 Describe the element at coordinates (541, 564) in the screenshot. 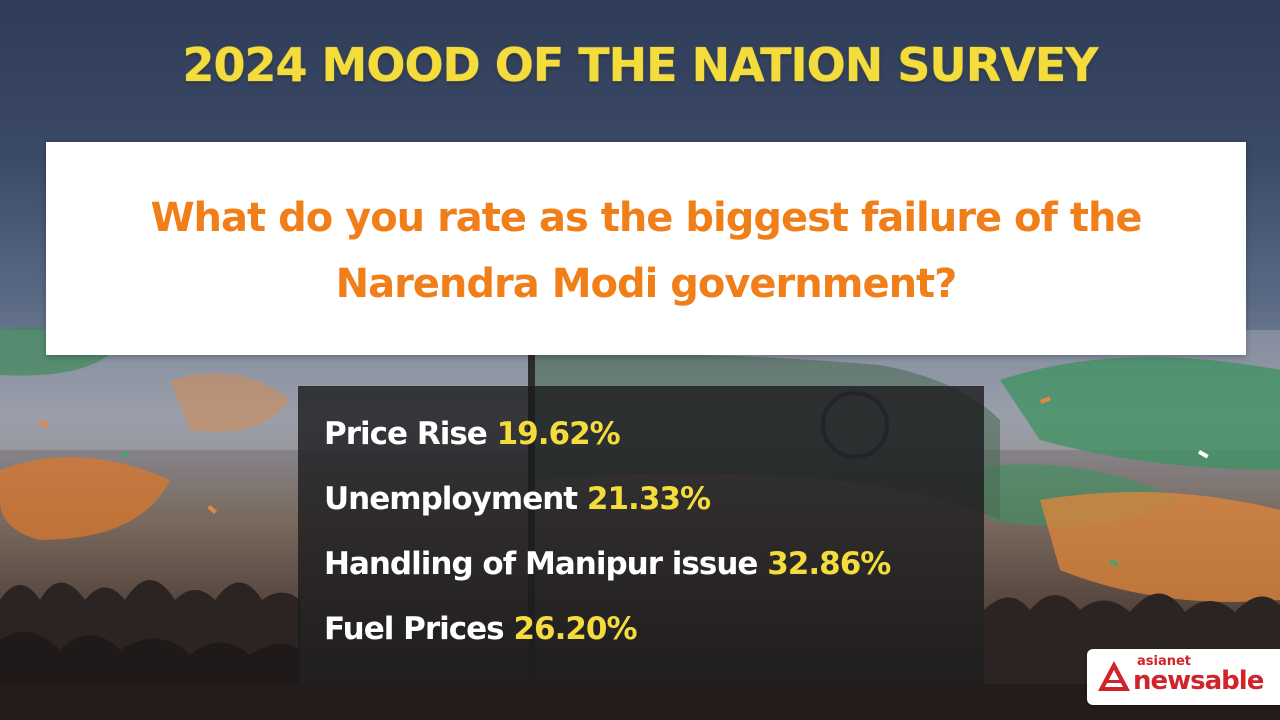

I see `result-label: Handling of Manipur issue` at that location.